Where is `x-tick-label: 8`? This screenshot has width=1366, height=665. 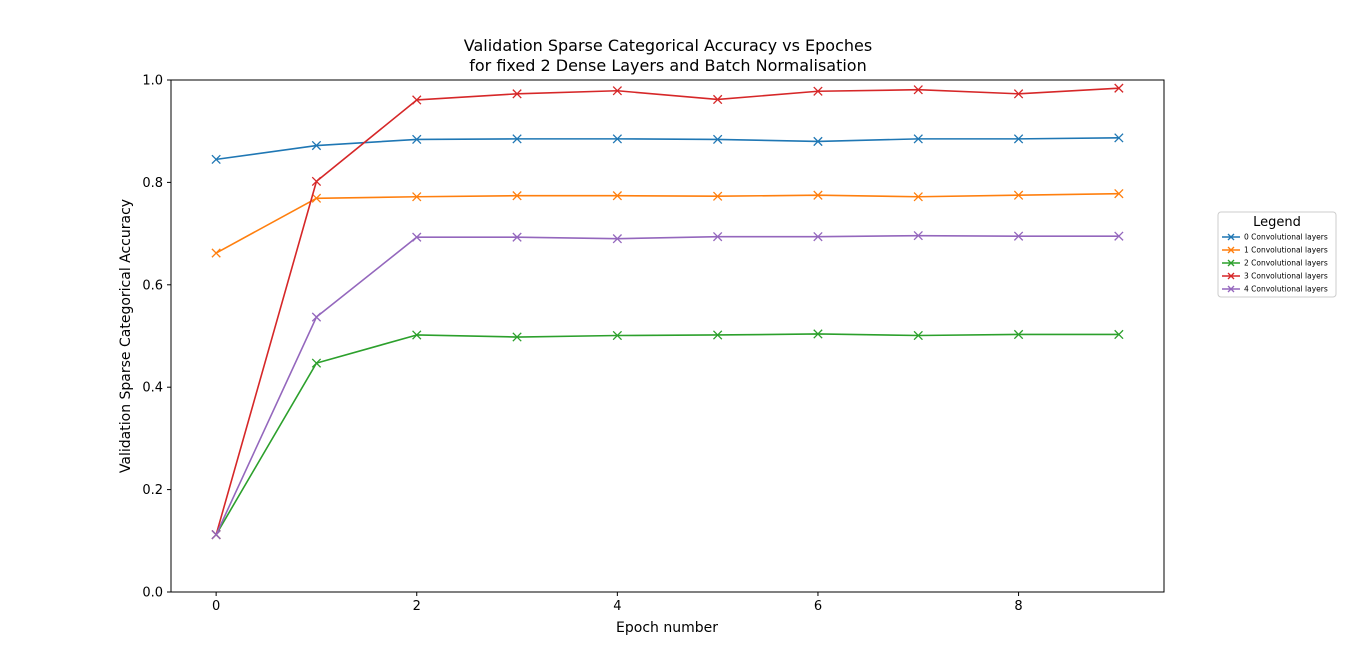
x-tick-label: 8 is located at coordinates (1018, 606).